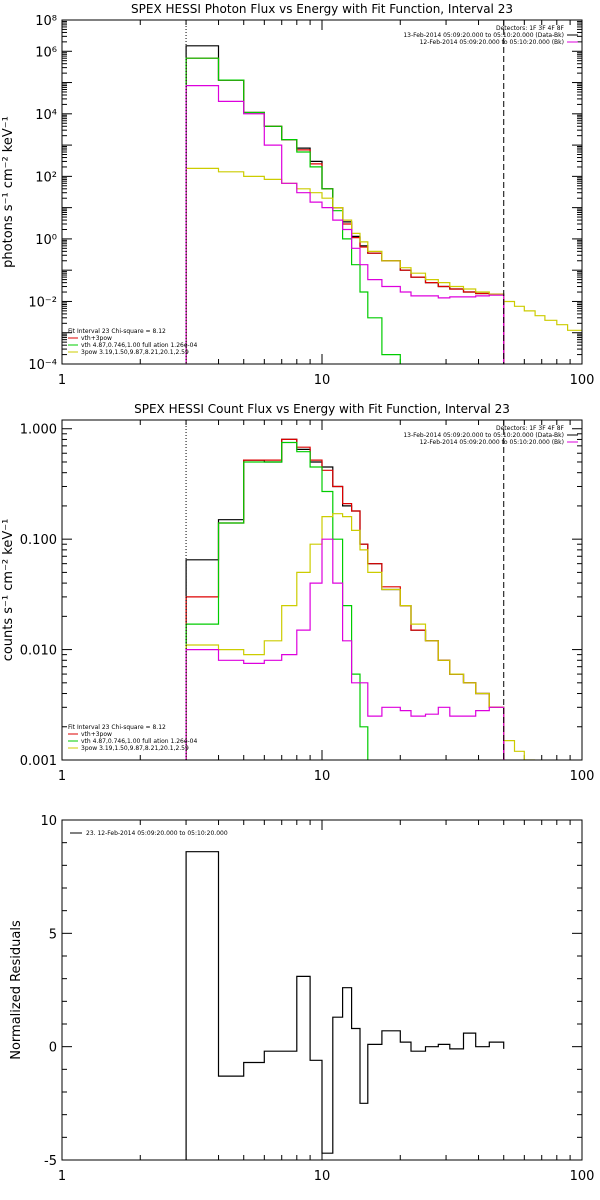  Describe the element at coordinates (38, 761) in the screenshot. I see `y-tick-label: 0.001` at that location.